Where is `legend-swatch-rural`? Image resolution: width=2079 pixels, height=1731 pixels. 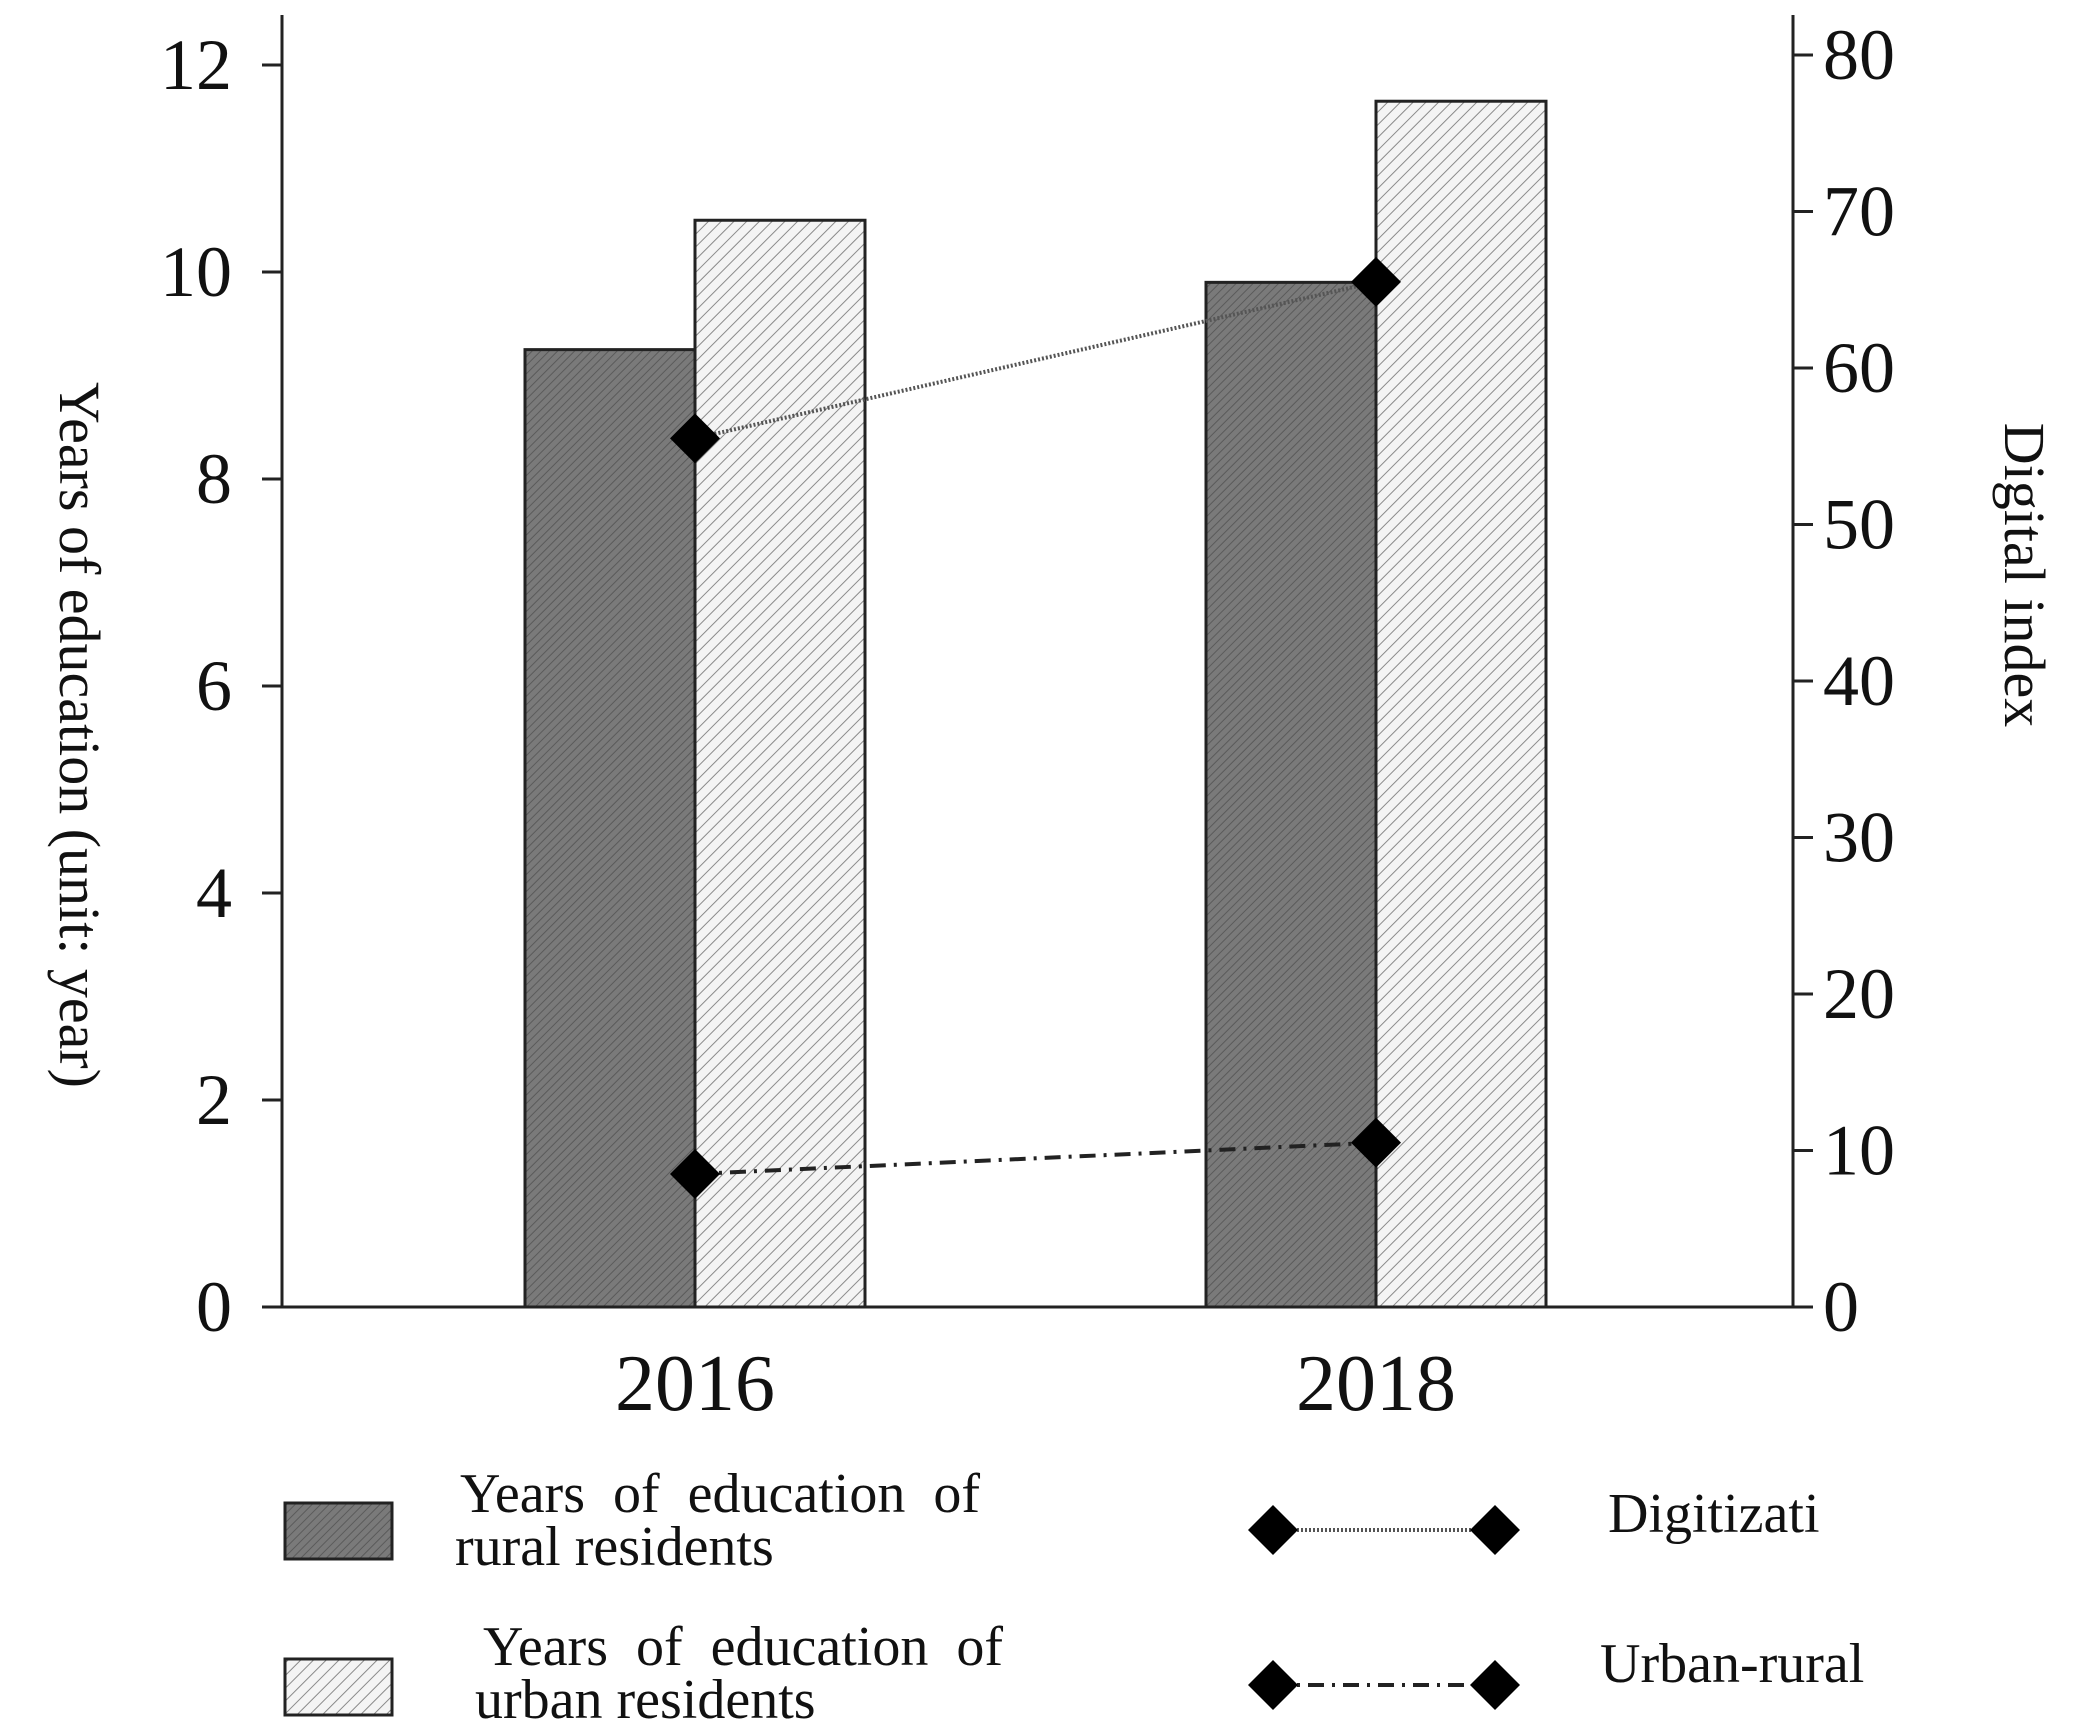
legend-swatch-rural is located at coordinates (338, 1531).